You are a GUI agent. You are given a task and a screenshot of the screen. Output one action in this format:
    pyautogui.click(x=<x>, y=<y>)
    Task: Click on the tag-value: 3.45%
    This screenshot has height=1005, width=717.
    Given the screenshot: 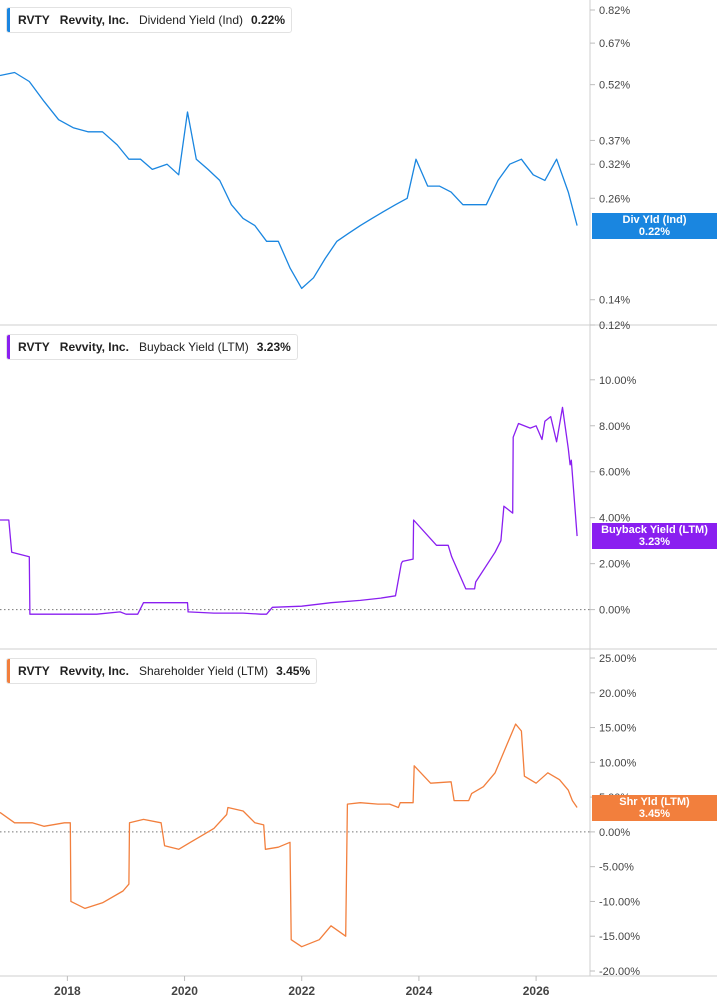 What is the action you would take?
    pyautogui.click(x=654, y=813)
    